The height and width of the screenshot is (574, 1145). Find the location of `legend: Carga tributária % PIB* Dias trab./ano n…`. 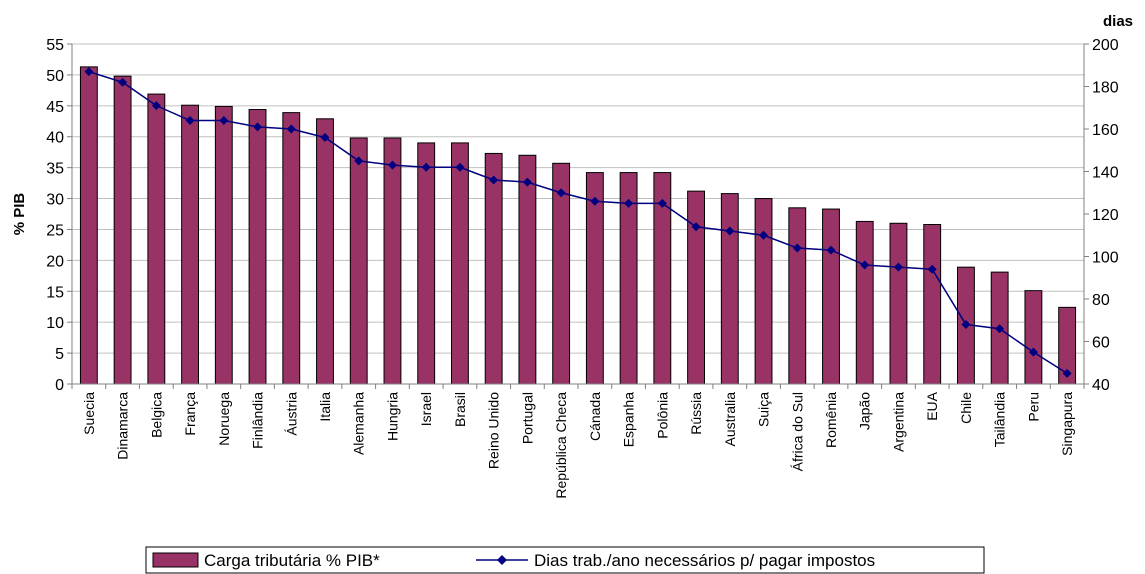

legend: Carga tributária % PIB* Dias trab./ano n… is located at coordinates (565, 560).